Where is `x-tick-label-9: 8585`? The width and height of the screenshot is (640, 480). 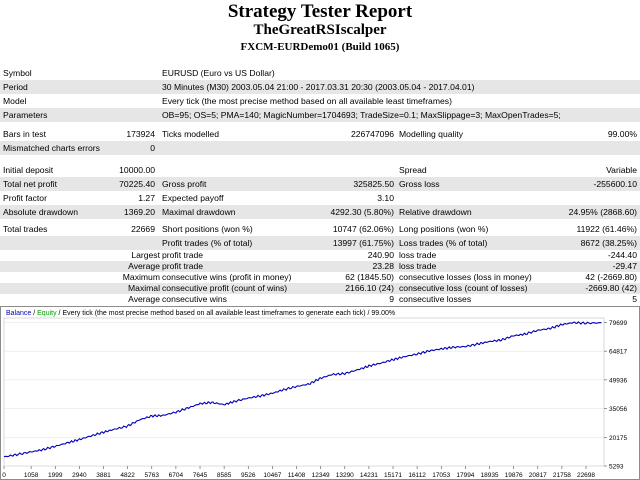
x-tick-label-9: 8585 is located at coordinates (224, 475).